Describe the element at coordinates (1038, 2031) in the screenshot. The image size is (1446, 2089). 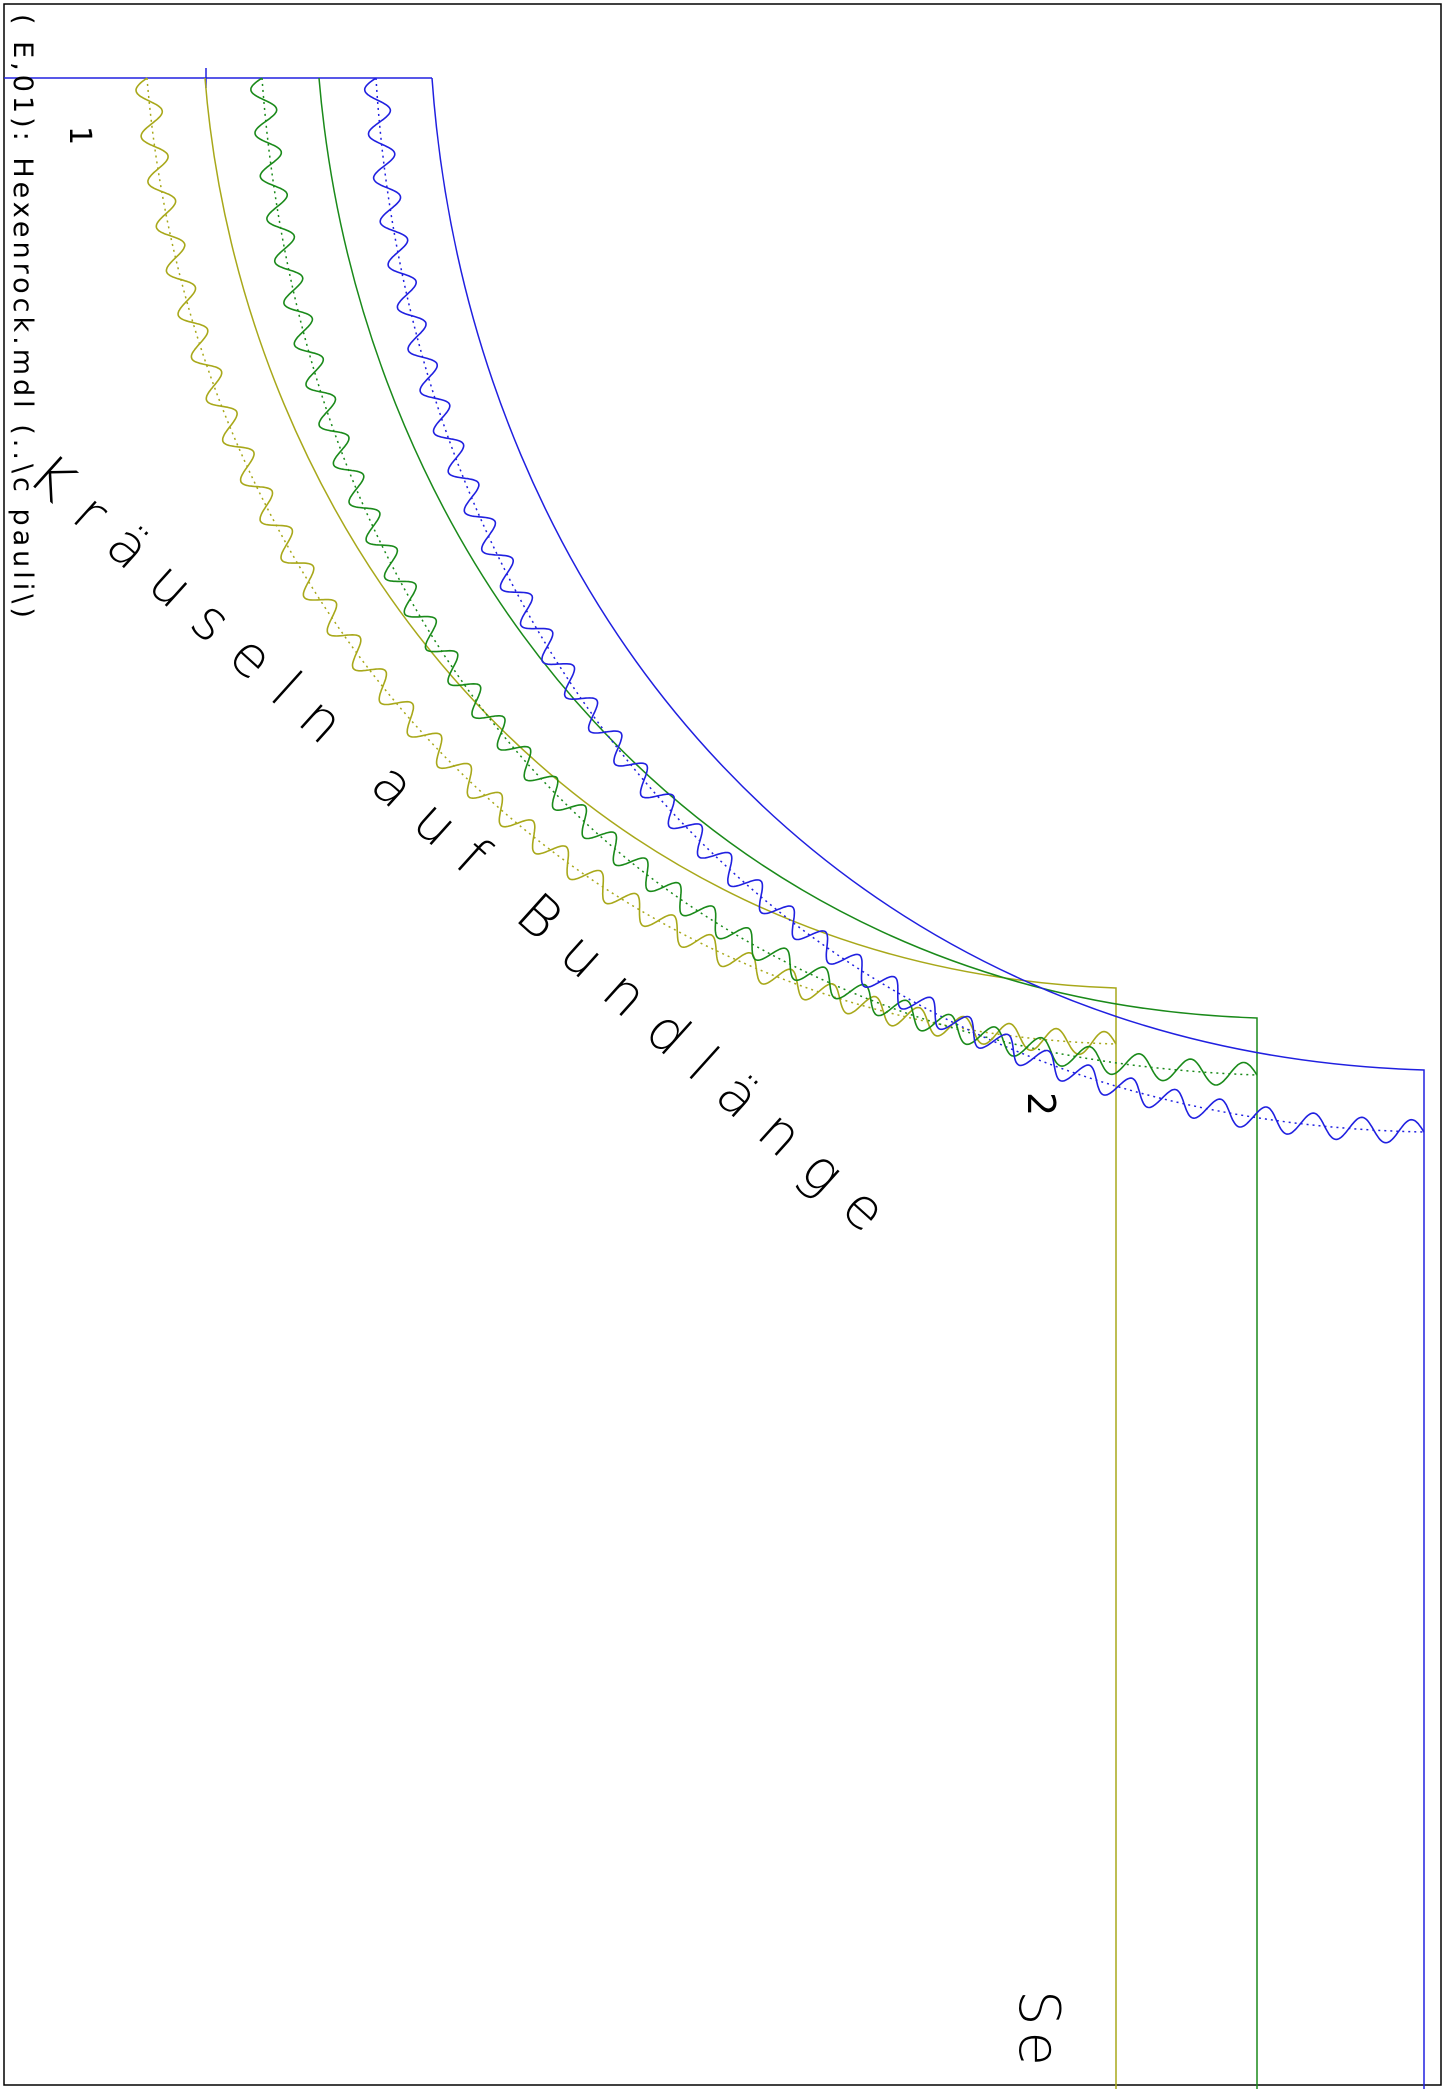
I see `partial-label: Se` at that location.